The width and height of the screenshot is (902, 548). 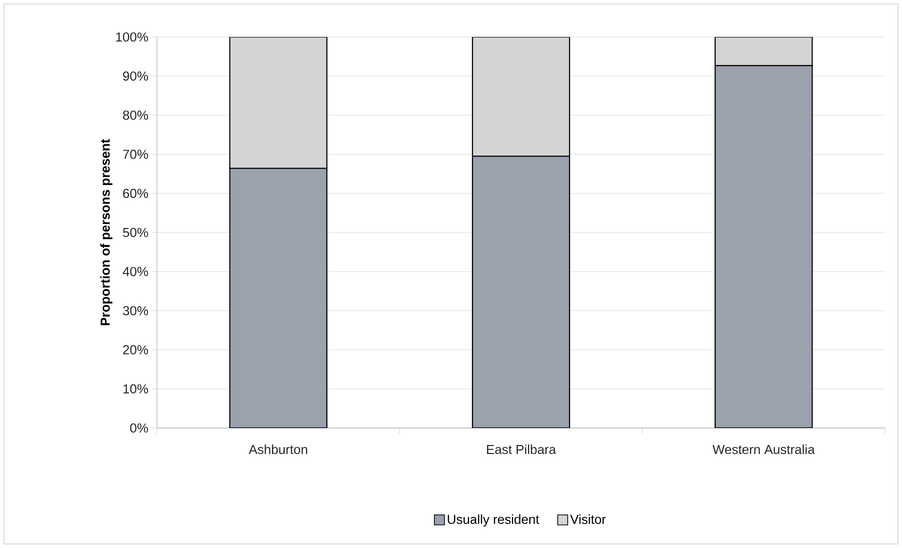 I want to click on y-axis-title: Proportion of persons present, so click(x=106, y=232).